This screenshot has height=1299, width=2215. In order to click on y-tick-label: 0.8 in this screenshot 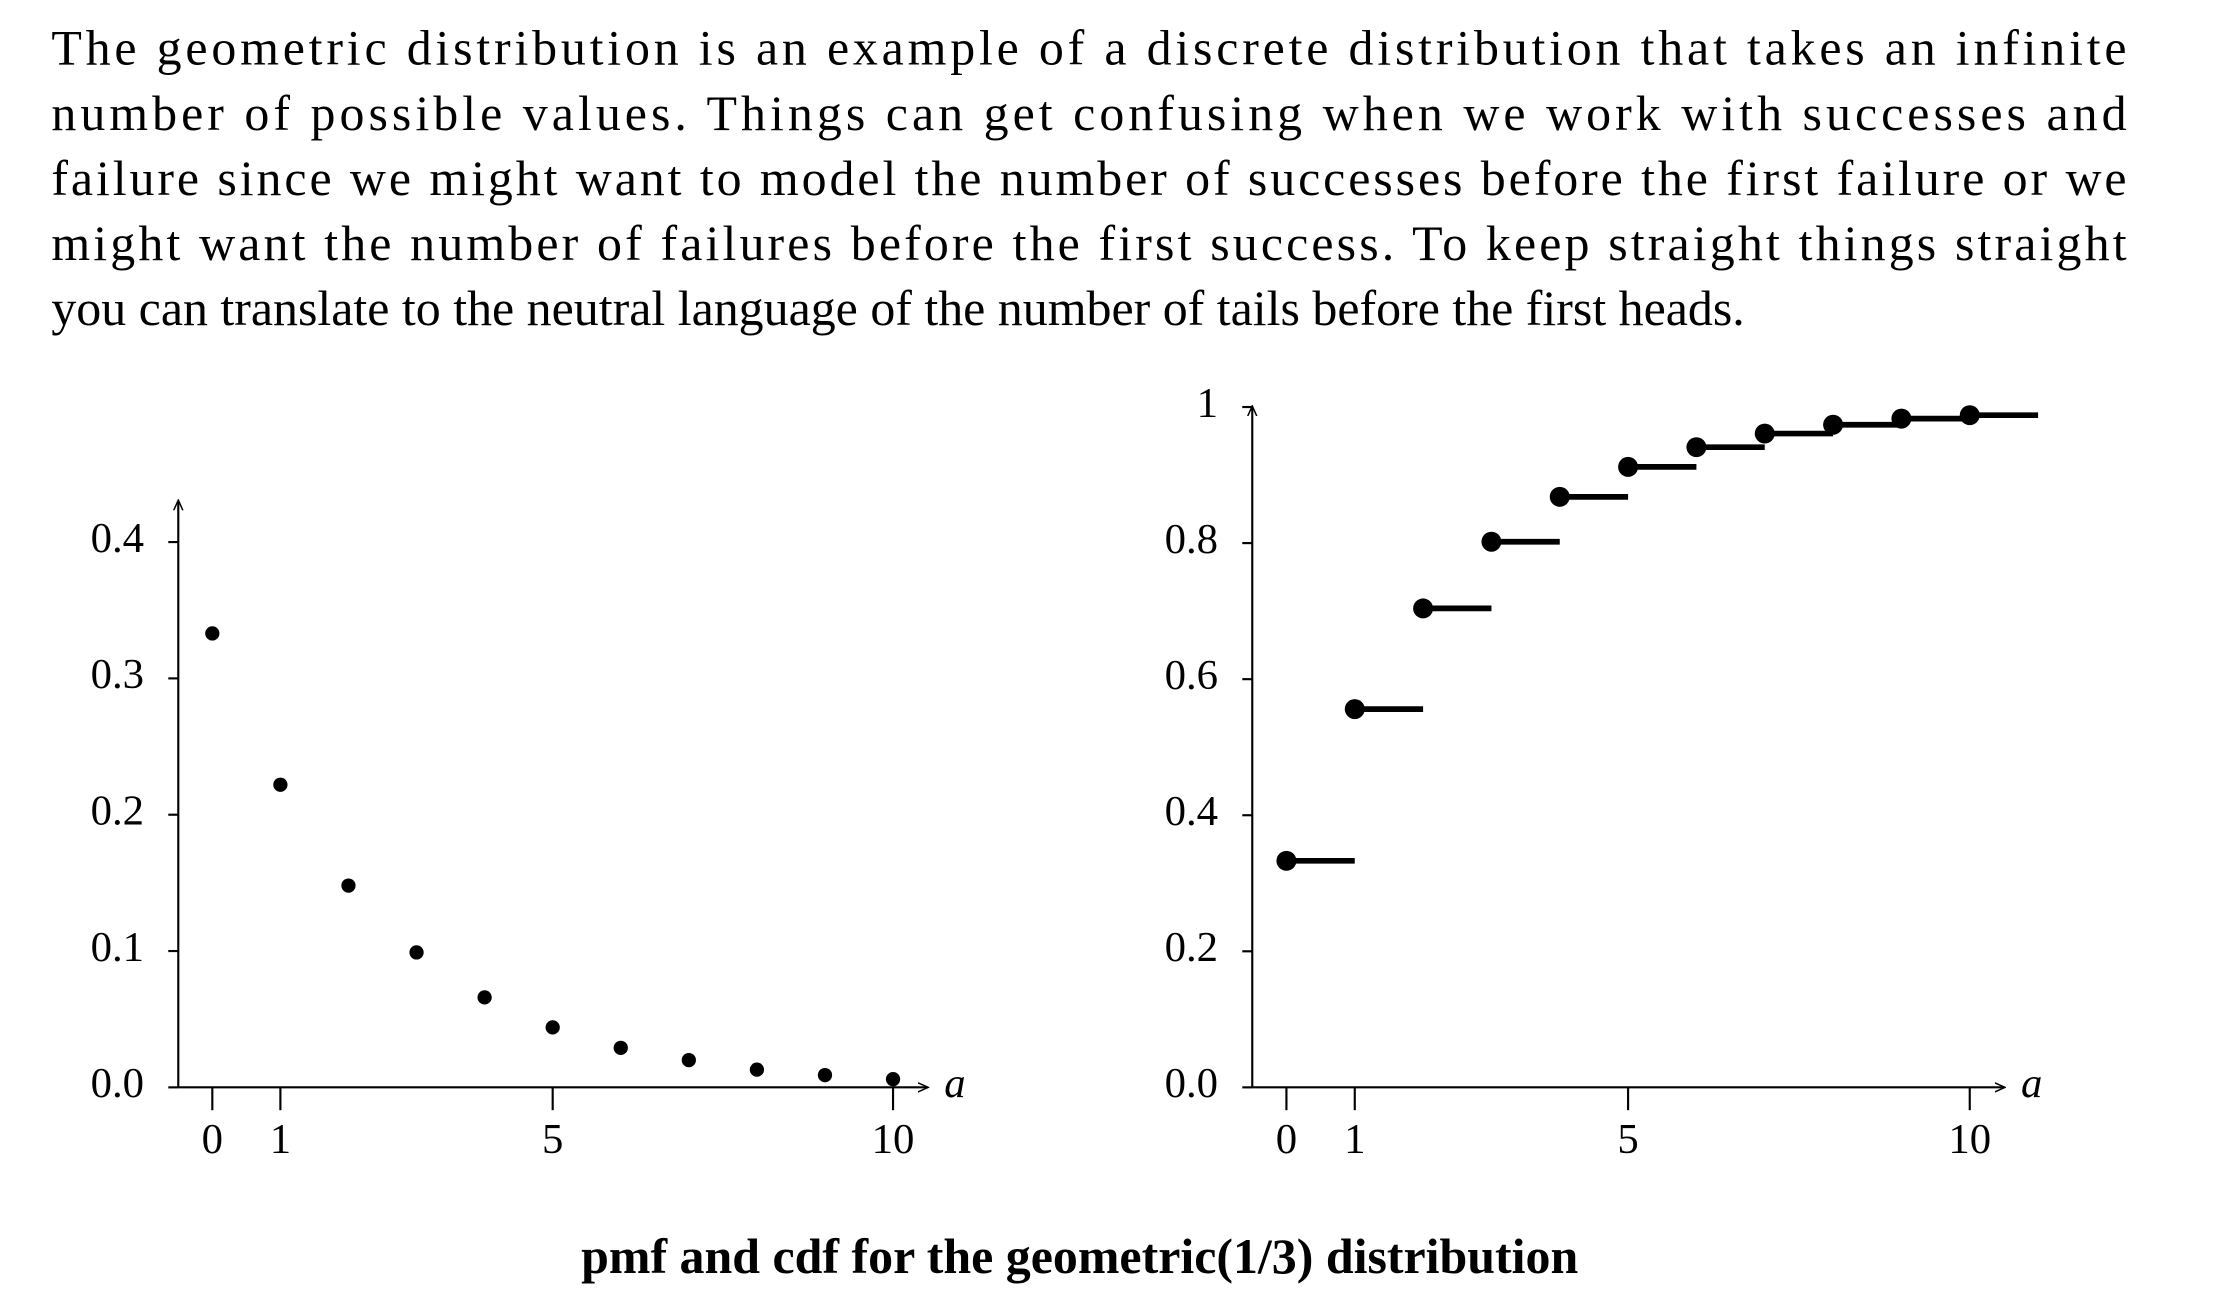, I will do `click(1191, 539)`.